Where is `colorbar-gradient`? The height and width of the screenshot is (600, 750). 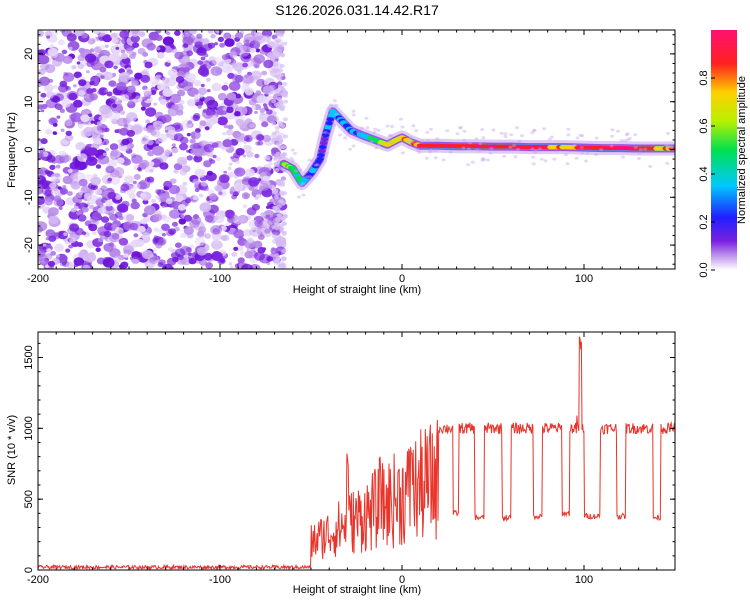 colorbar-gradient is located at coordinates (724, 150).